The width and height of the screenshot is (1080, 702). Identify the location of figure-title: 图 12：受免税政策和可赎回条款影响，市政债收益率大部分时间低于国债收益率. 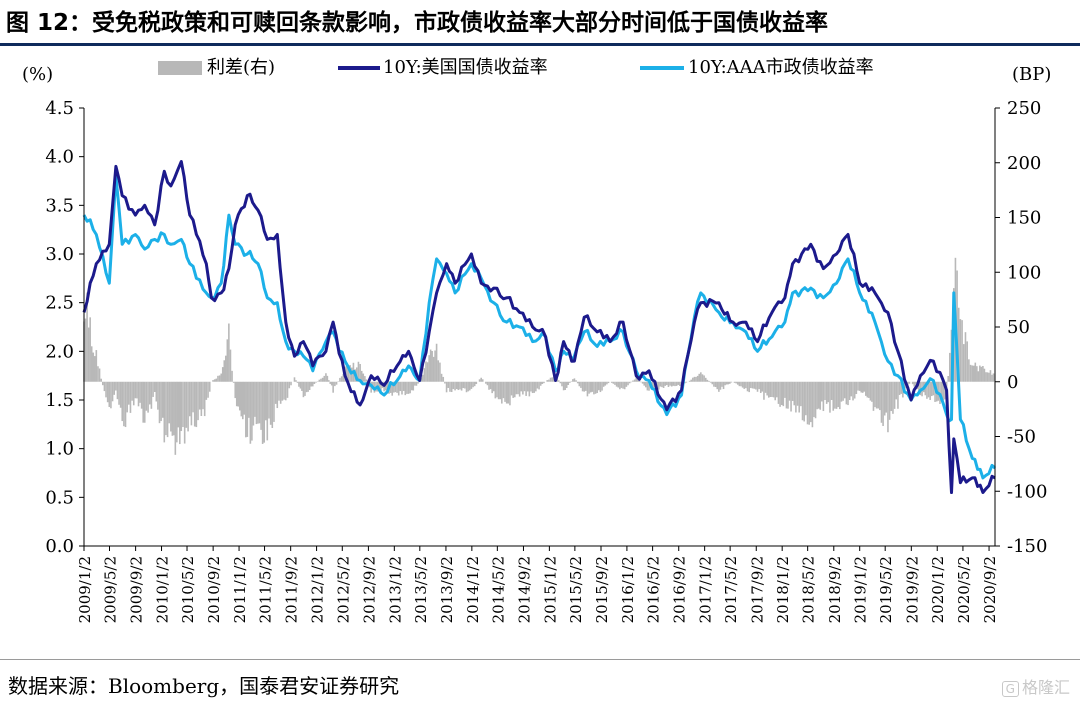
(417, 23).